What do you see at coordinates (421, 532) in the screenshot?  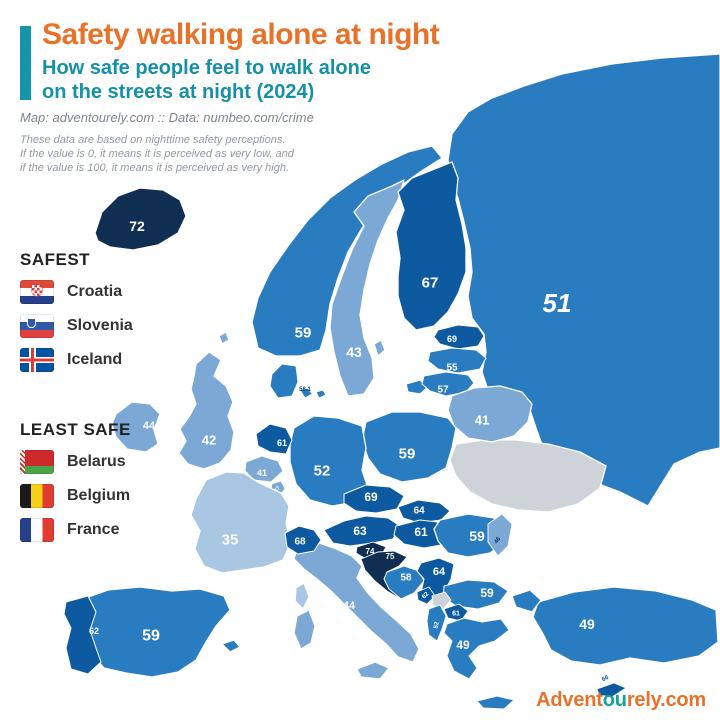 I see `value-label-hungary: 61` at bounding box center [421, 532].